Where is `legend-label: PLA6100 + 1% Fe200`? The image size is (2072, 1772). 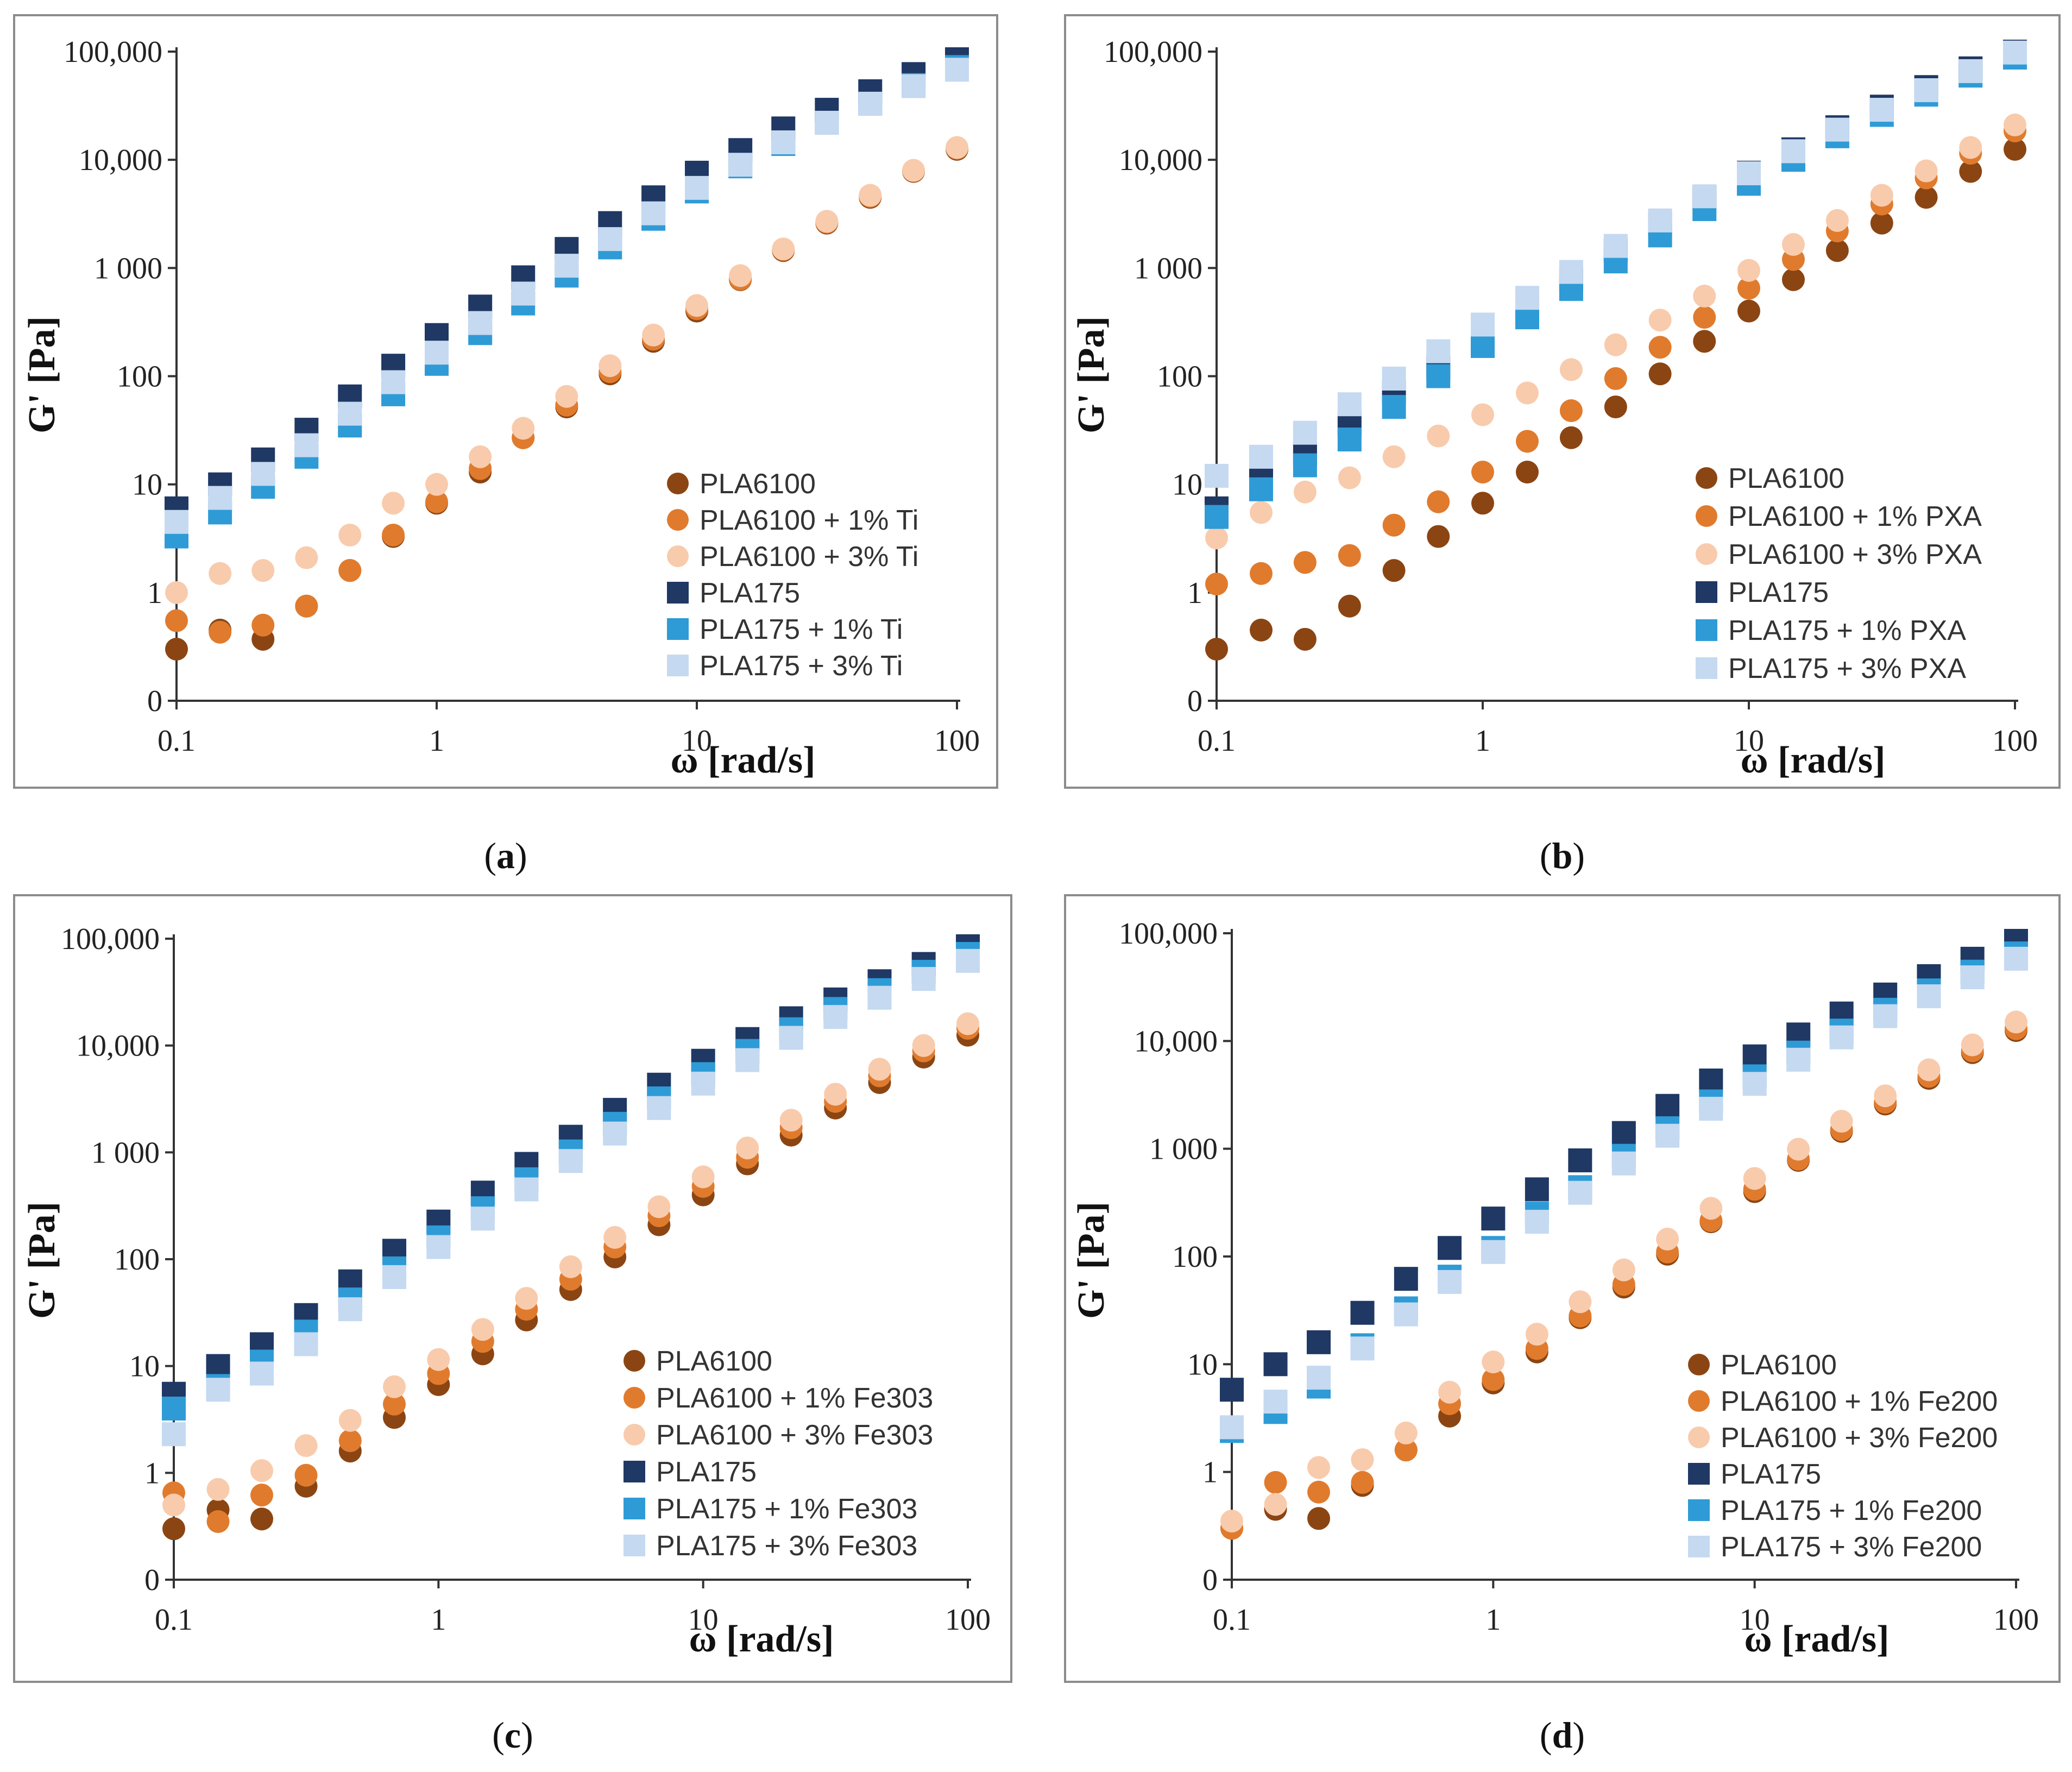
legend-label: PLA6100 + 1% Fe200 is located at coordinates (1860, 1401).